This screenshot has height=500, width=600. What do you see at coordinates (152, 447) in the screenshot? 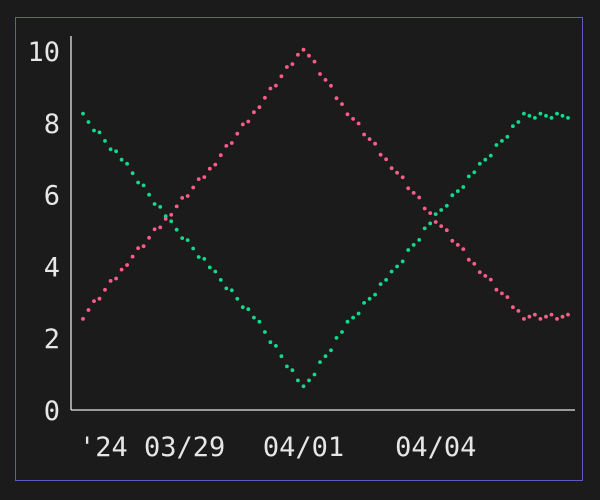
I see `x-tick-label: '24 03/29` at bounding box center [152, 447].